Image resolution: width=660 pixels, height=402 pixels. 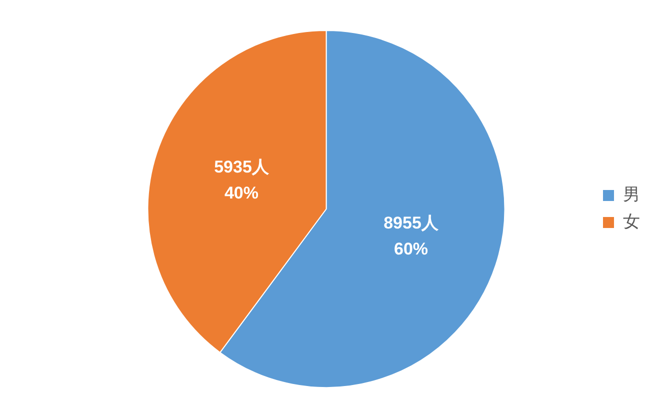 What do you see at coordinates (412, 236) in the screenshot?
I see `data-label: 8955人 60%` at bounding box center [412, 236].